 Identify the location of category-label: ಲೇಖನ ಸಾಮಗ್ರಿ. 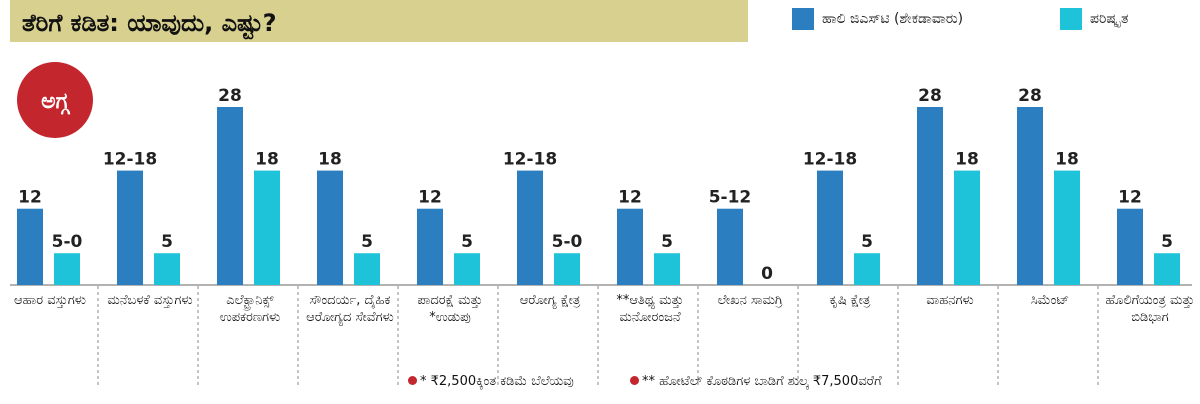
(750, 300).